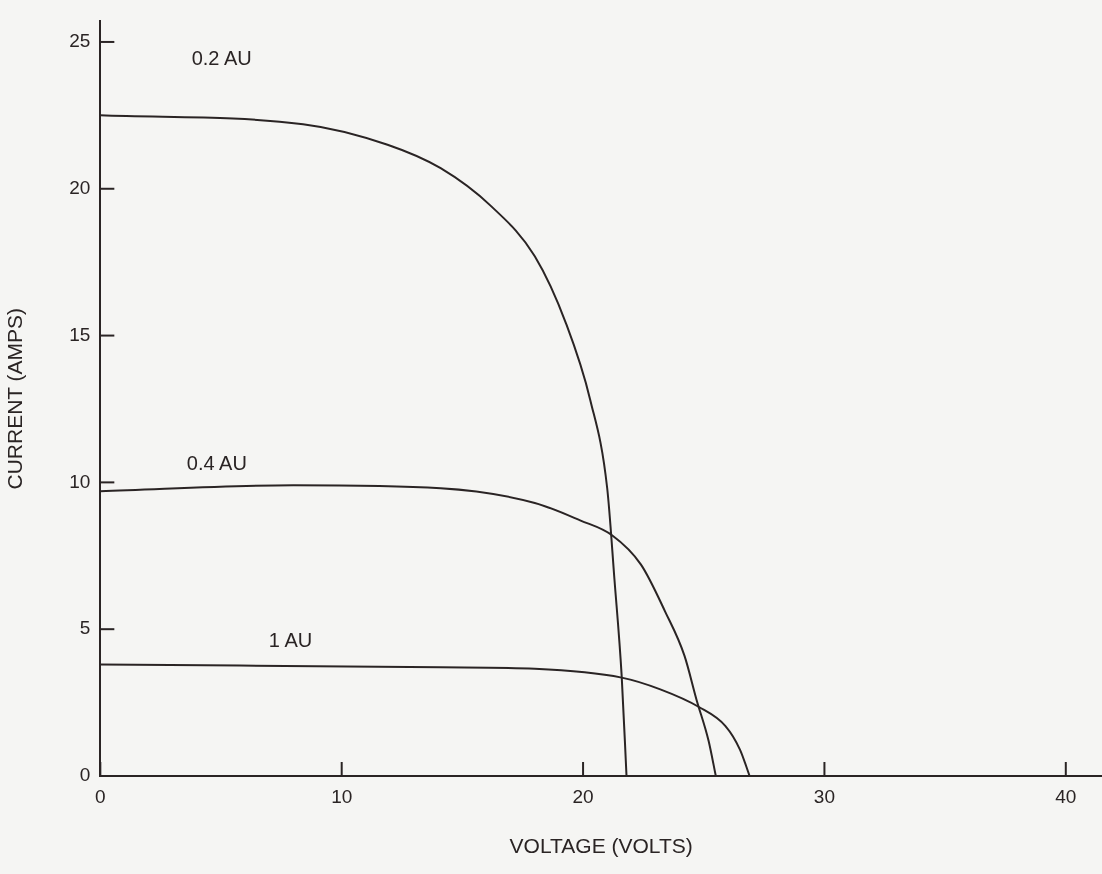  What do you see at coordinates (824, 796) in the screenshot?
I see `x-tick-label: 30` at bounding box center [824, 796].